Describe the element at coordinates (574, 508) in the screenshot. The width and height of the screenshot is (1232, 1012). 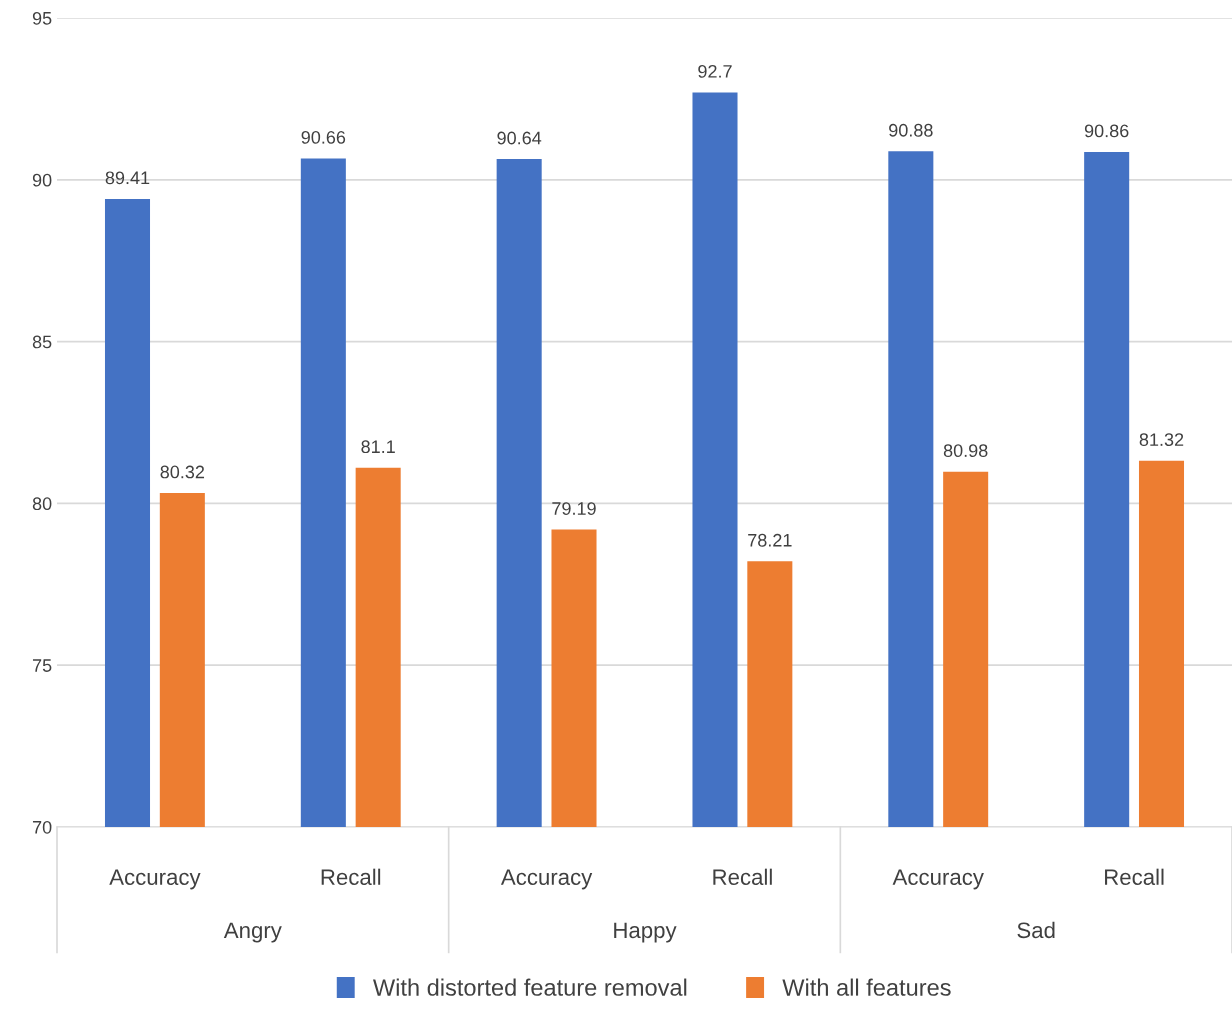
I see `data-label: 79.19` at that location.